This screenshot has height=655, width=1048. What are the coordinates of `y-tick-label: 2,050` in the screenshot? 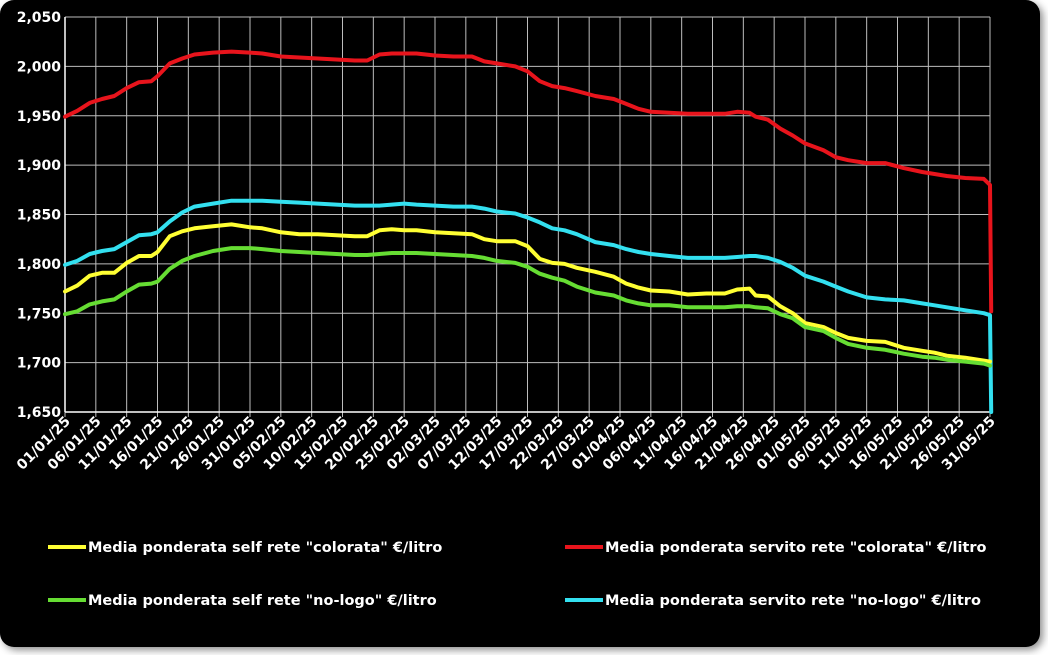 It's located at (39, 18).